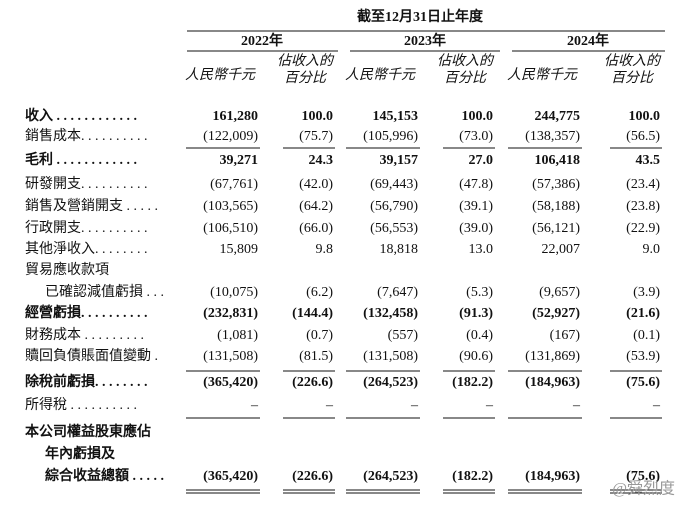 The width and height of the screenshot is (690, 510). Describe the element at coordinates (588, 40) in the screenshot. I see `year: 2024年` at that location.